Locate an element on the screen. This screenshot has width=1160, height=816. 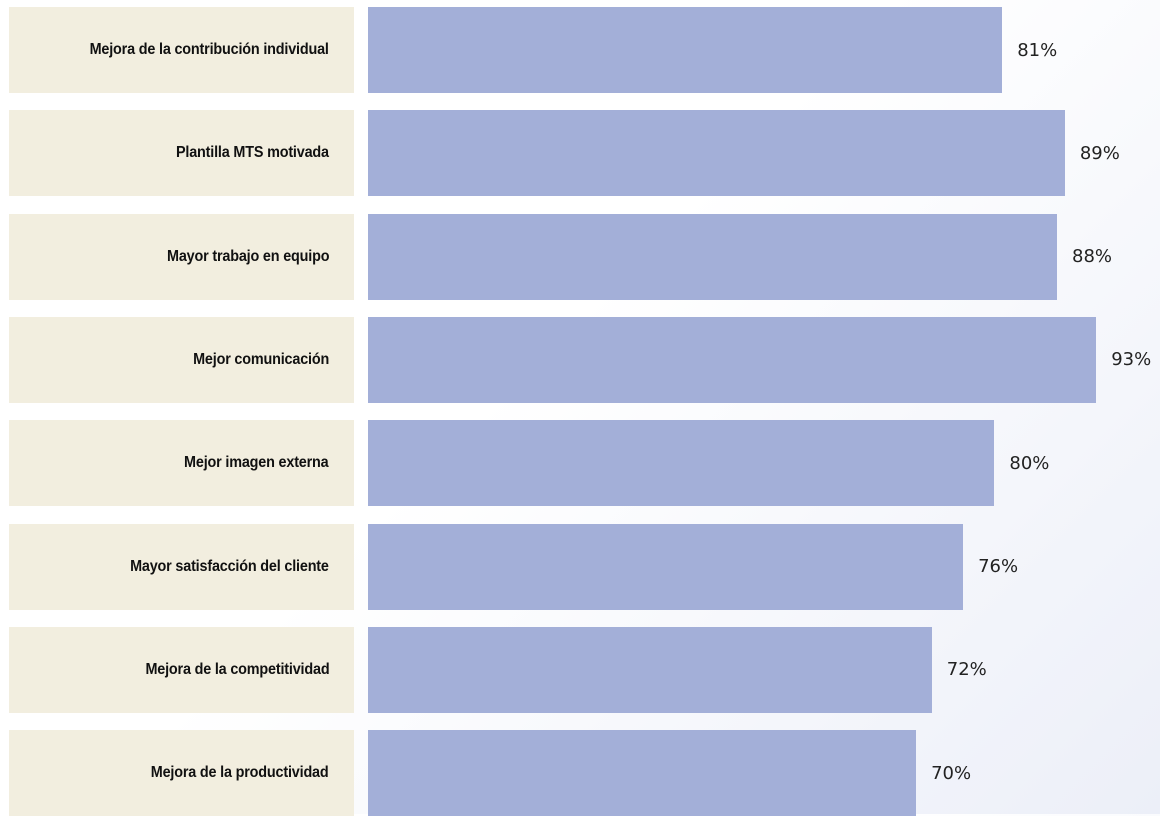
category-label-box: Mejora de la competitividad is located at coordinates (181, 669).